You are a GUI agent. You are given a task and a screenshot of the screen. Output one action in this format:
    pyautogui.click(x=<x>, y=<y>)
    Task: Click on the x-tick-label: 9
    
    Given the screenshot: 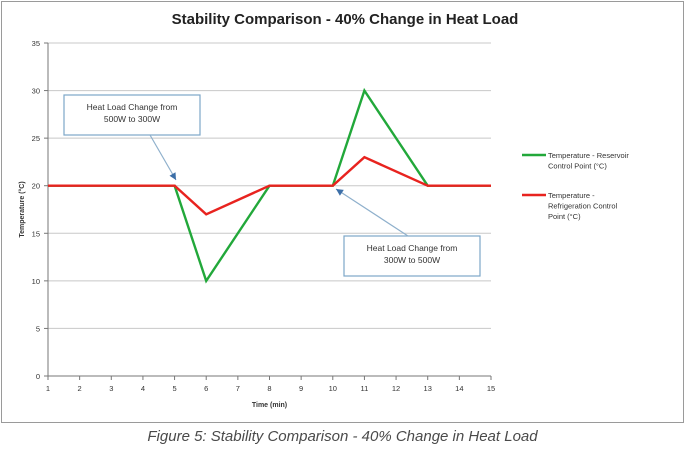 What is the action you would take?
    pyautogui.click(x=301, y=388)
    